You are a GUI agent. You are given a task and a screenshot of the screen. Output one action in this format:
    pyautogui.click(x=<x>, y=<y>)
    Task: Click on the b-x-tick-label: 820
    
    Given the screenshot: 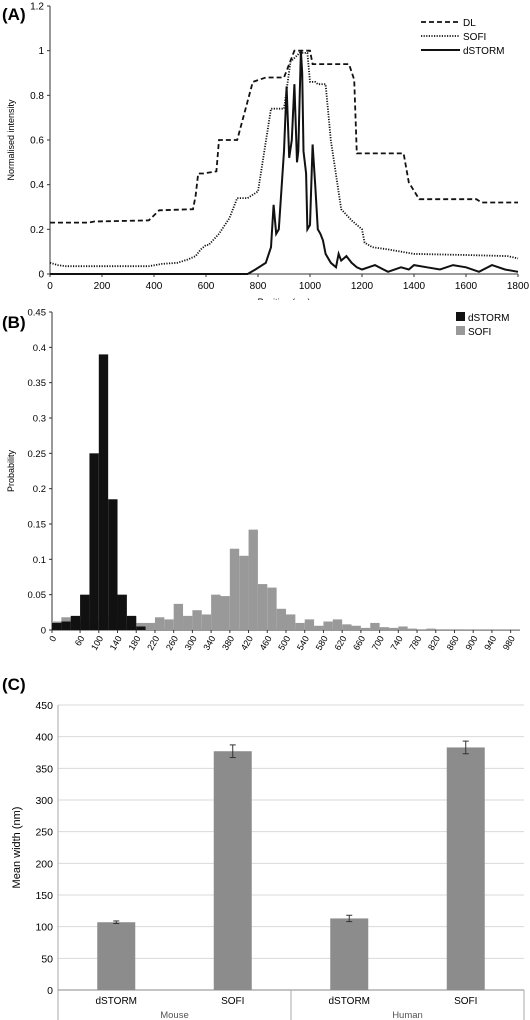 What is the action you would take?
    pyautogui.click(x=434, y=643)
    